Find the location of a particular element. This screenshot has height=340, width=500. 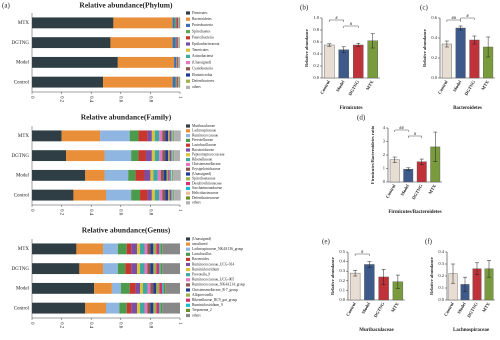

legend-label: Spirochaetaceae is located at coordinates (204, 179).